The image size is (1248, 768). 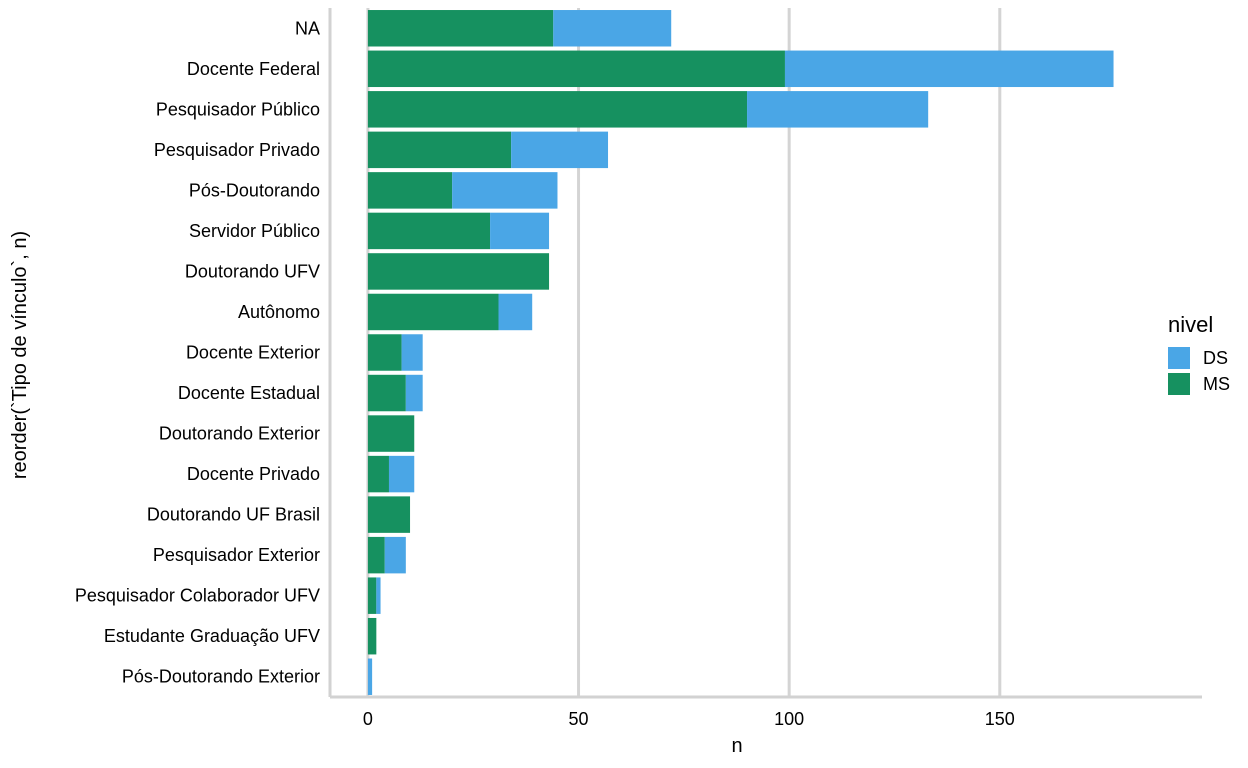 I want to click on y-tick-label: Estudante Graduação UFV, so click(x=212, y=636).